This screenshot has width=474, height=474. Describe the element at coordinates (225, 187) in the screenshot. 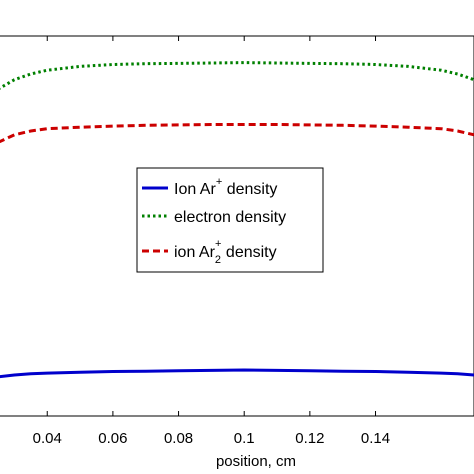

I see `legend-label-1: Ion Ar+ density` at that location.